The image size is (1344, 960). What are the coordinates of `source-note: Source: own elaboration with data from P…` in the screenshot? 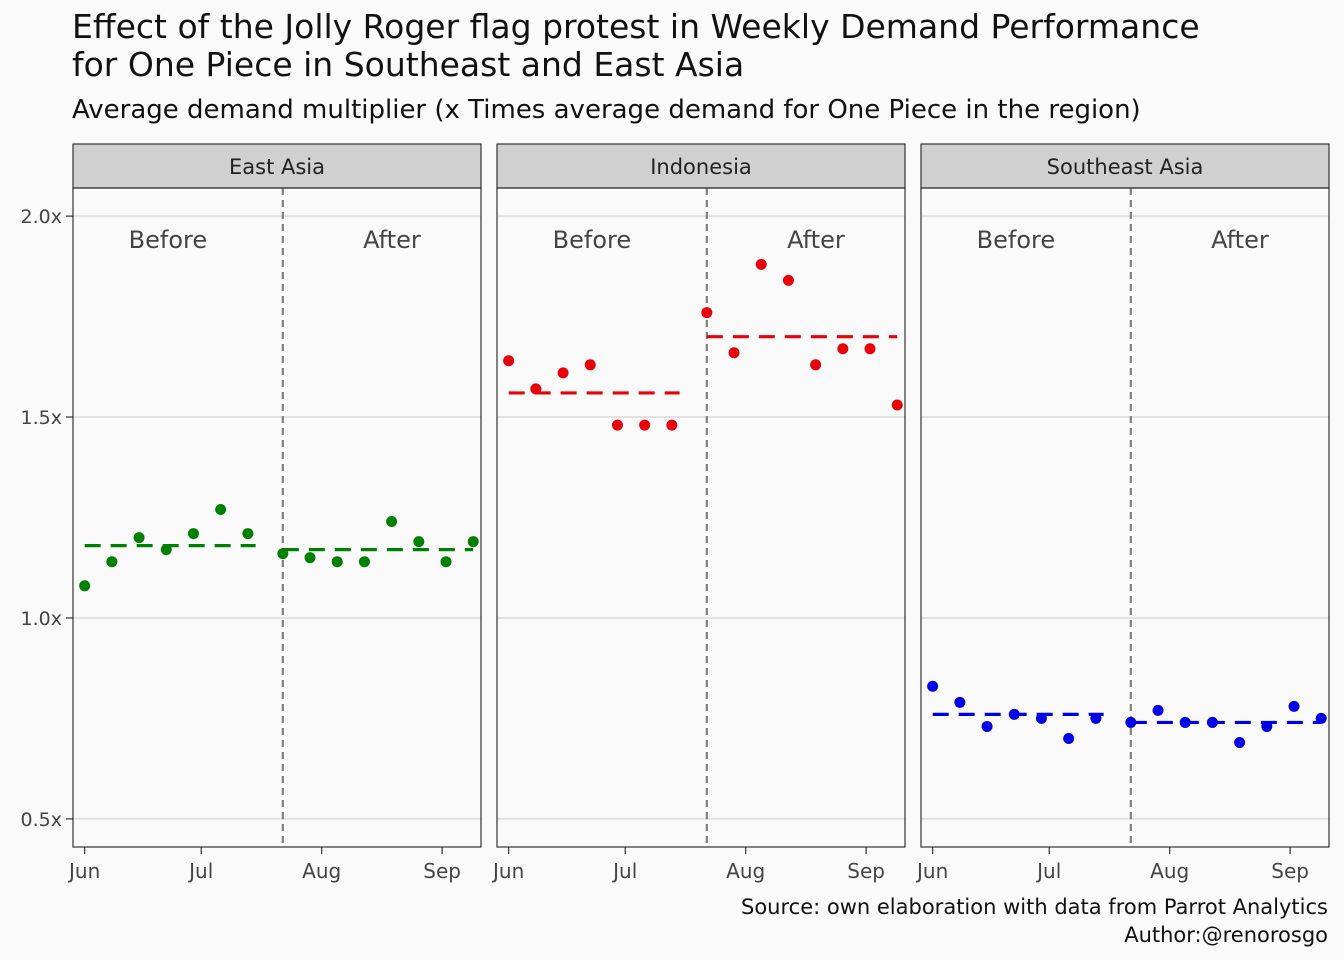 It's located at (1034, 907).